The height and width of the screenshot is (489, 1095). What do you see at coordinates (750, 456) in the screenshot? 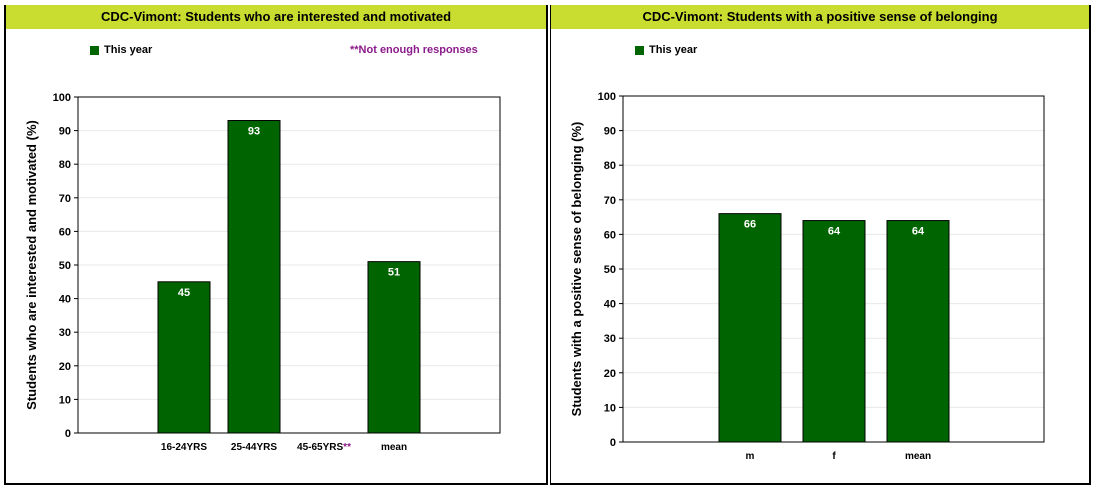
I see `x-tick-label: m` at bounding box center [750, 456].